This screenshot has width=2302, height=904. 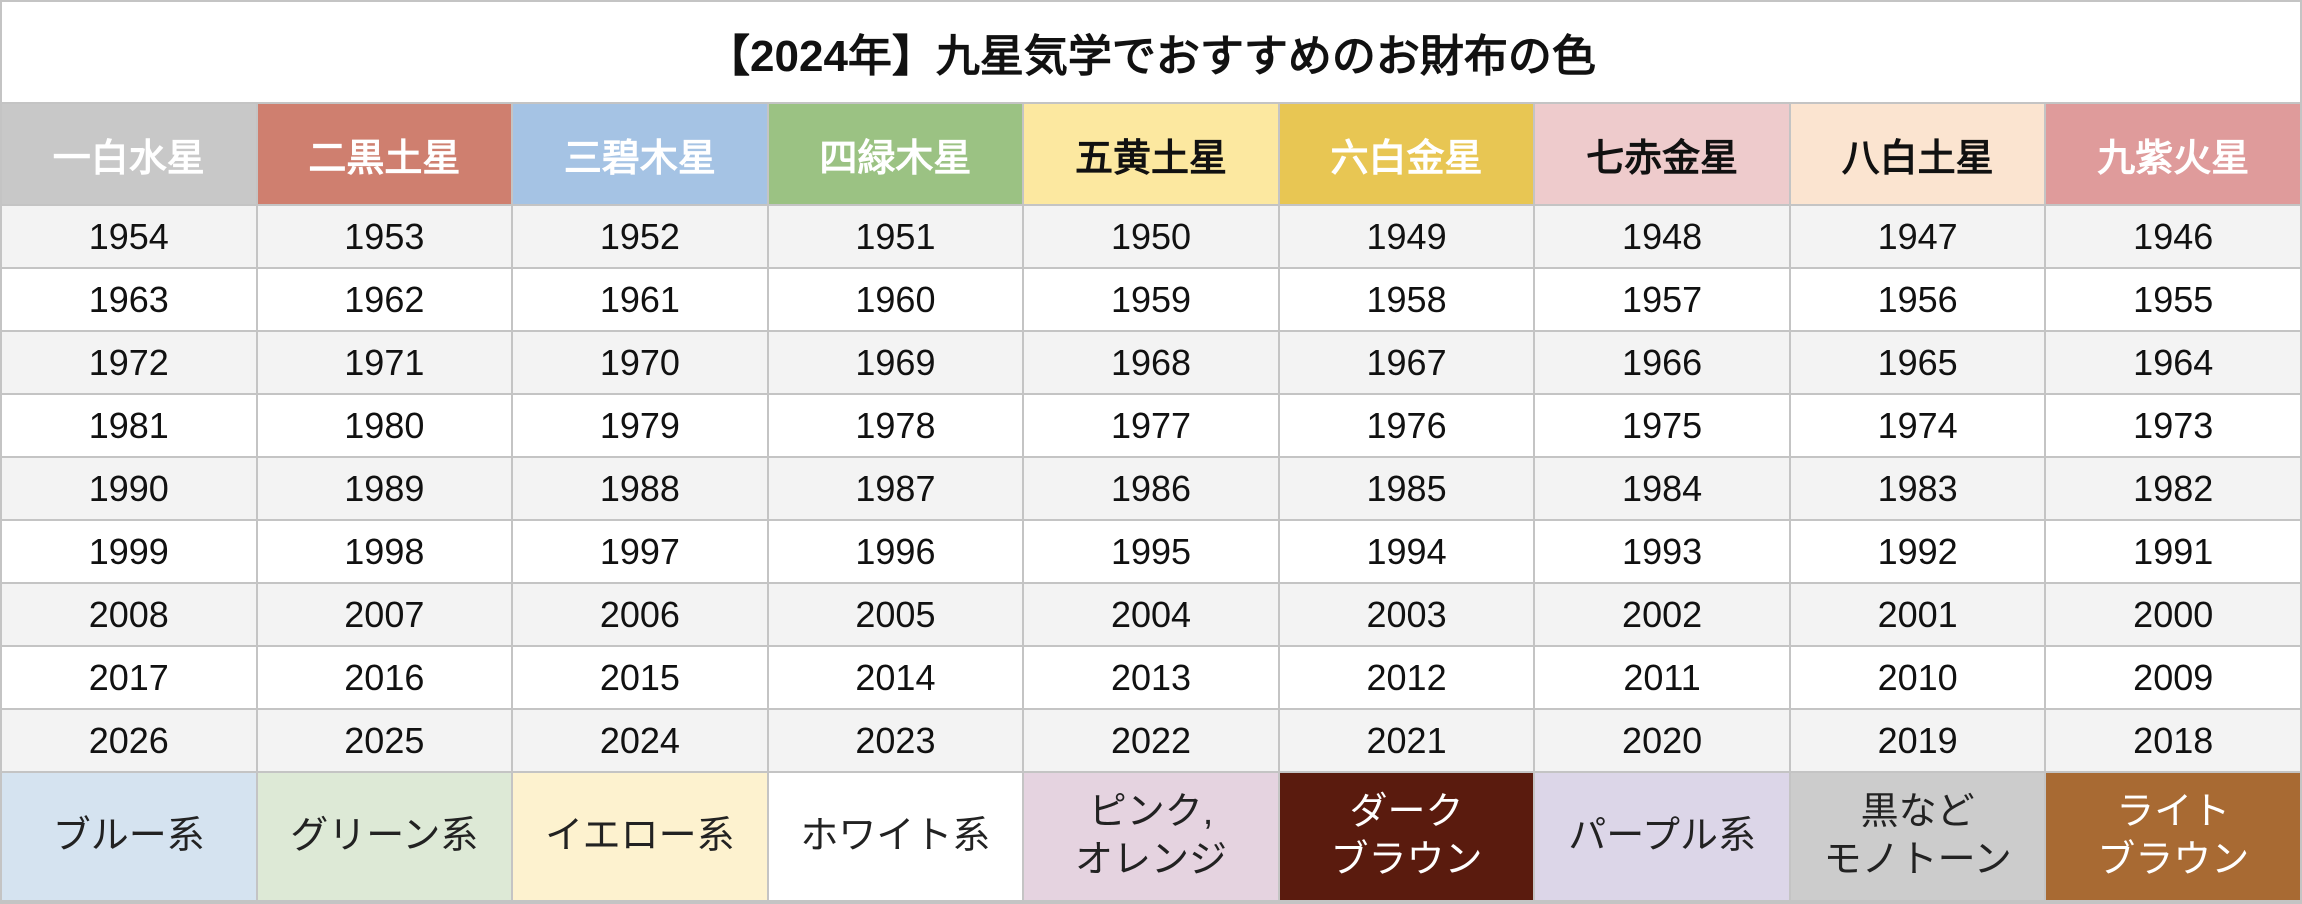 What do you see at coordinates (129, 299) in the screenshot?
I see `birth-year: 1963` at bounding box center [129, 299].